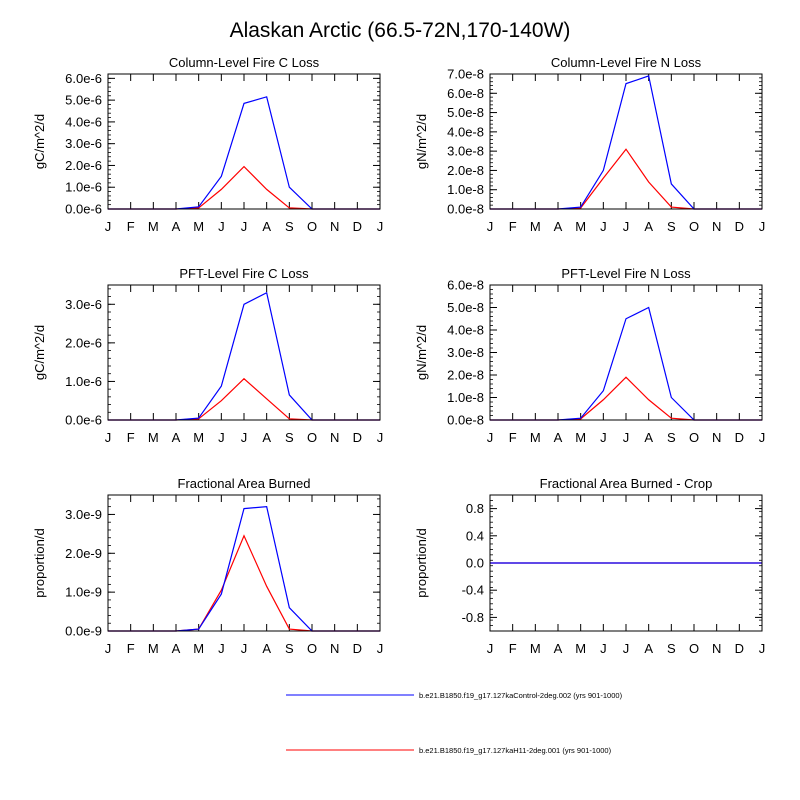 This screenshot has height=800, width=800. Describe the element at coordinates (83, 553) in the screenshot. I see `y-tick-label: 2.0e-9` at that location.